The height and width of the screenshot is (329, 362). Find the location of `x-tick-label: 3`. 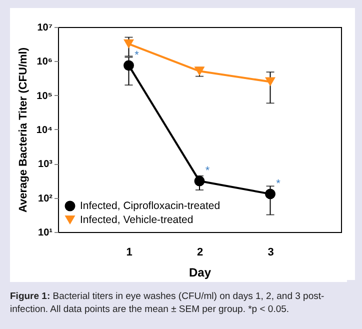

x-tick-label: 3 is located at coordinates (271, 252).